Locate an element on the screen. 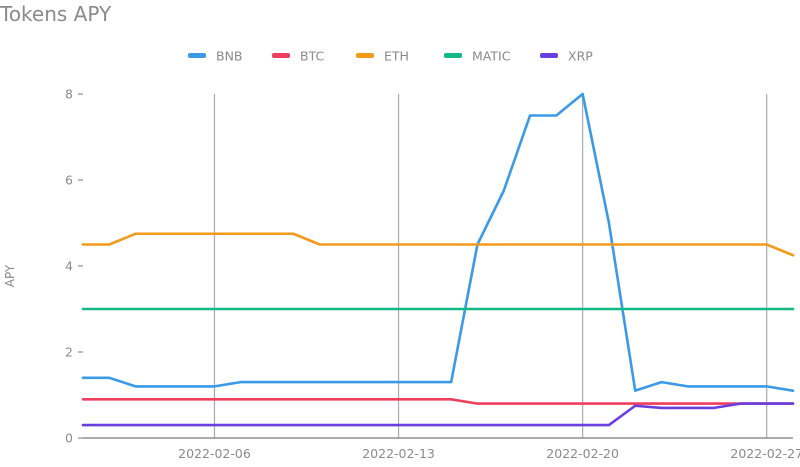 The image size is (800, 467). legend-label-eth: ETH is located at coordinates (396, 56).